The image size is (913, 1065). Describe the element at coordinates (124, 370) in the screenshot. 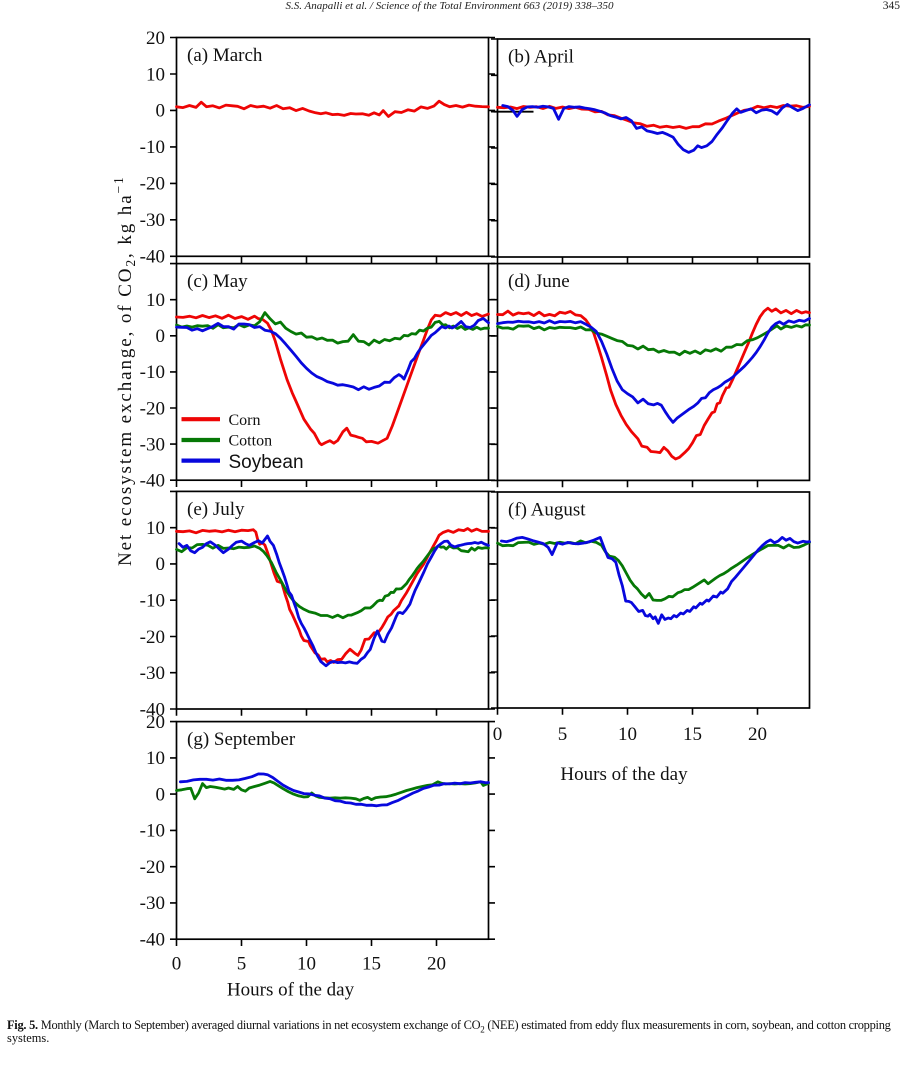

I see `svg-text:Net ecosystem exchange, of CO2: Net ecosystem exchange, of CO2, kg ha−1` at that location.